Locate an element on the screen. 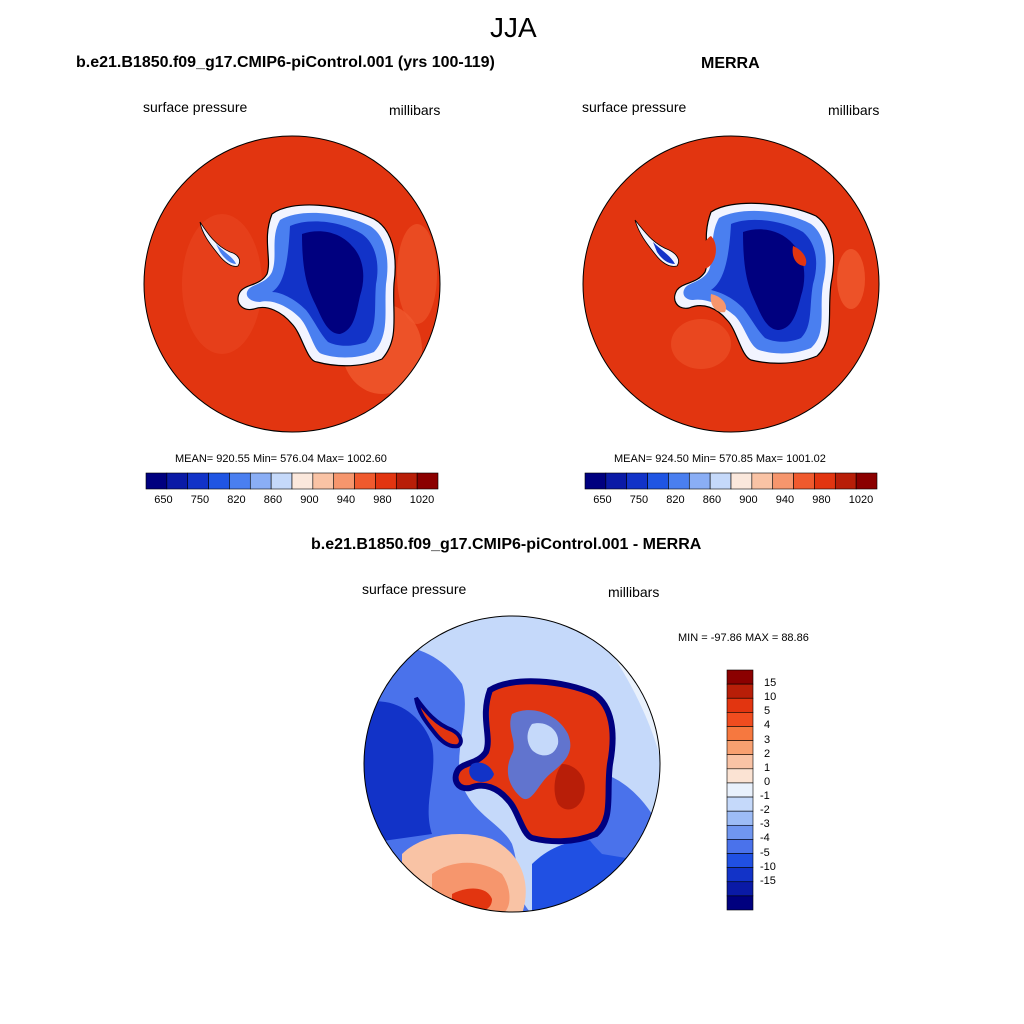 This screenshot has height=1024, width=1024. panel-1-map is located at coordinates (292, 284).